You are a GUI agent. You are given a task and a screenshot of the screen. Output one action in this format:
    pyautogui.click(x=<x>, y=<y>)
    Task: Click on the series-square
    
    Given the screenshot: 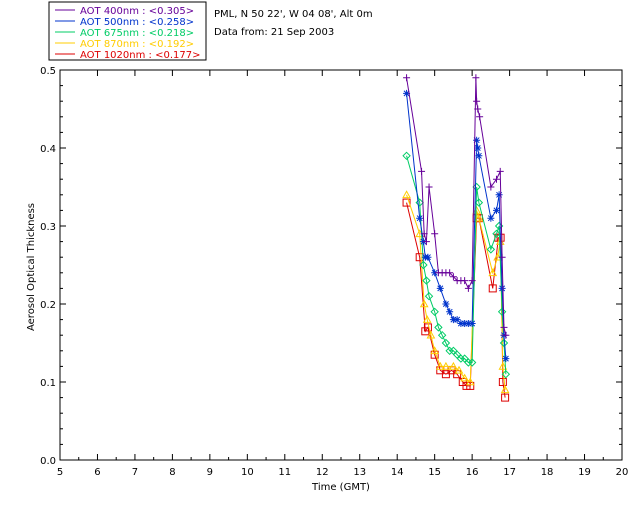 What is the action you would take?
    pyautogui.click(x=456, y=300)
    